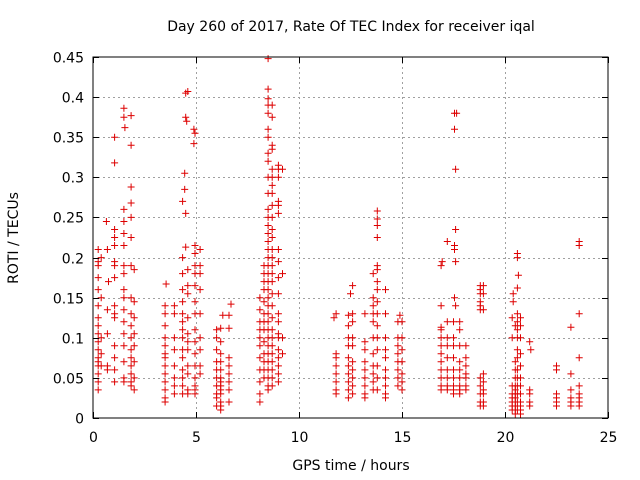 The width and height of the screenshot is (640, 480). I want to click on x-tick-label: 5, so click(196, 438).